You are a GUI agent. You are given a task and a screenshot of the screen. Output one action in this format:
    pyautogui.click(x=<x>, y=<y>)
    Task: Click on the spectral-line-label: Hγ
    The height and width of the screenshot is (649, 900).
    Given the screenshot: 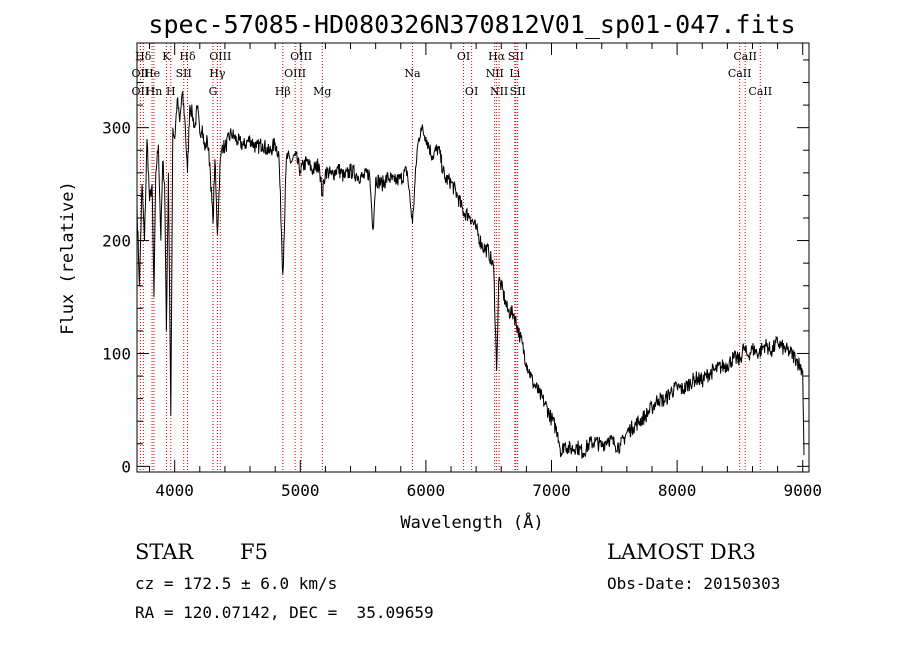 What is the action you would take?
    pyautogui.click(x=217, y=73)
    